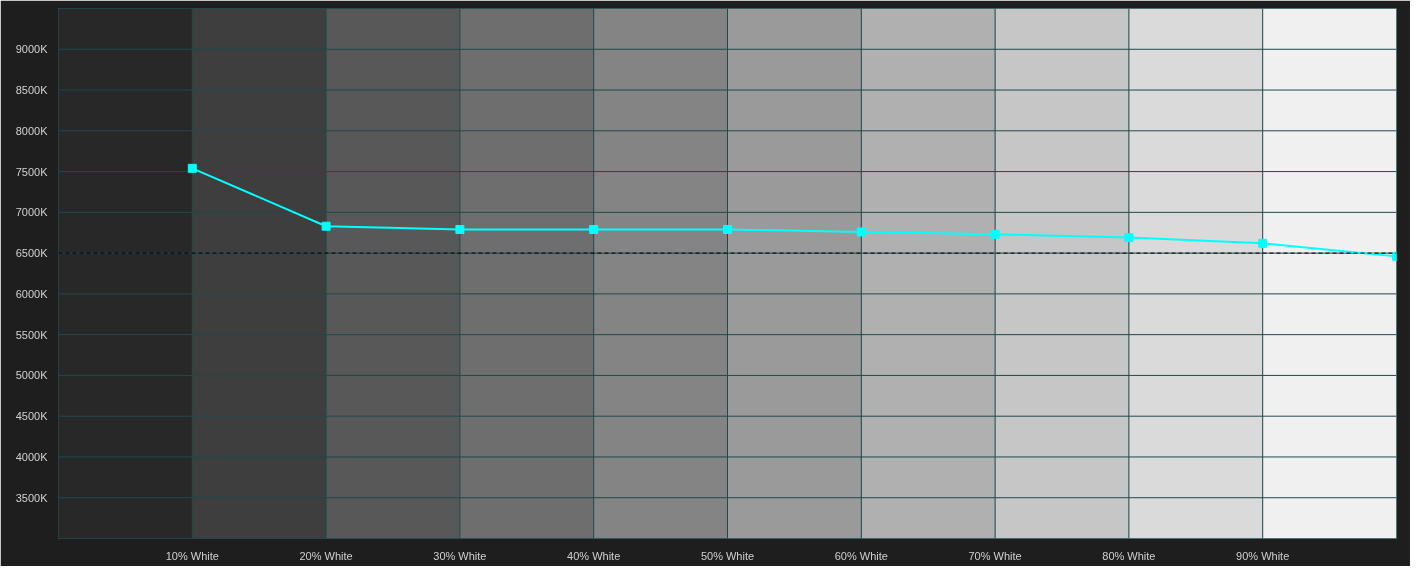  What do you see at coordinates (861, 555) in the screenshot?
I see `x-tick-label: 60% White` at bounding box center [861, 555].